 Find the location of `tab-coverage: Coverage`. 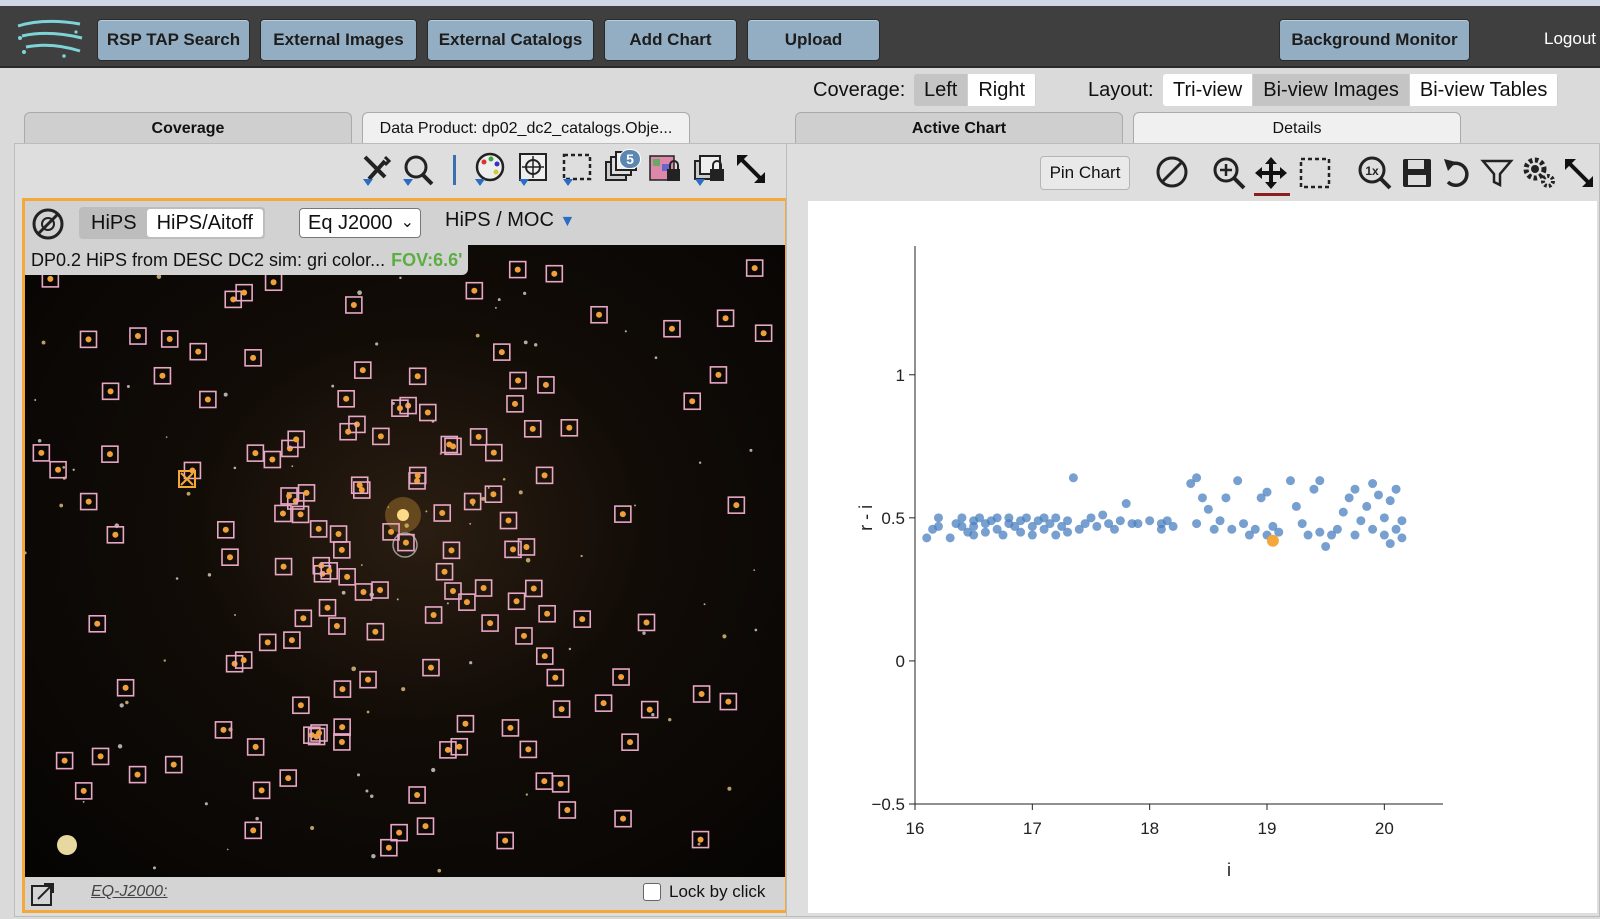

tab-coverage: Coverage is located at coordinates (188, 128).